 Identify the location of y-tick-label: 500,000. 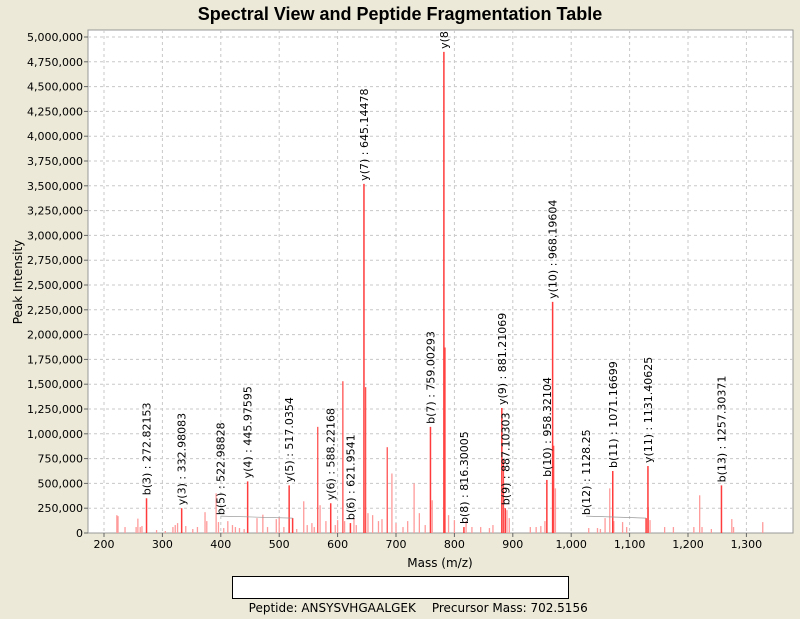
(61, 483).